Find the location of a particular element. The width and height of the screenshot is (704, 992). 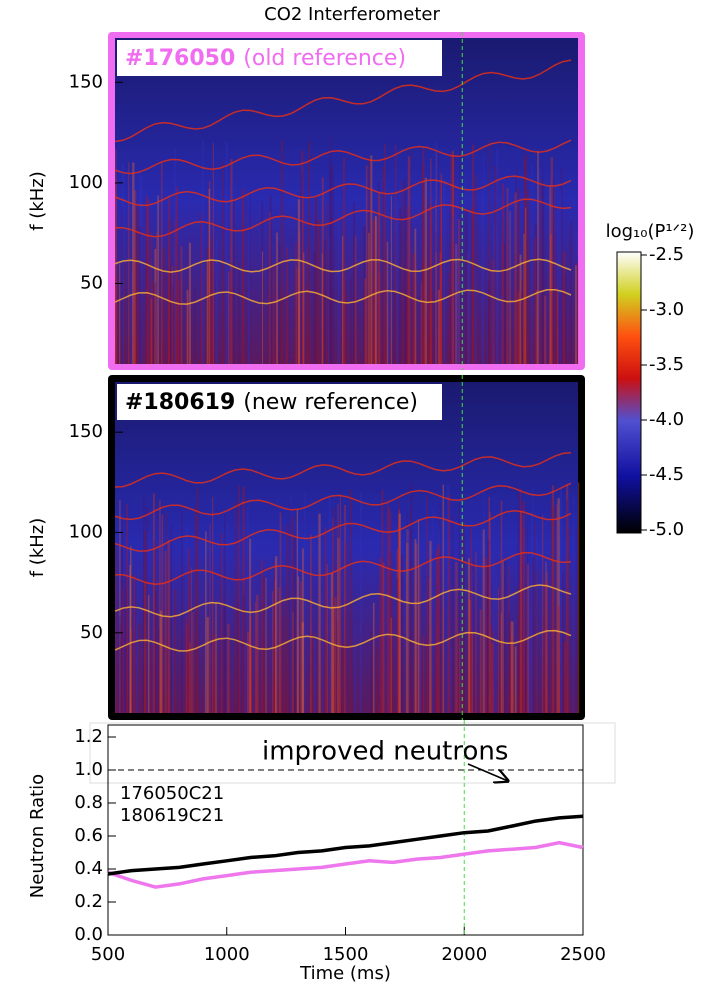

y-tick-label: 1.0 is located at coordinates (88, 769).